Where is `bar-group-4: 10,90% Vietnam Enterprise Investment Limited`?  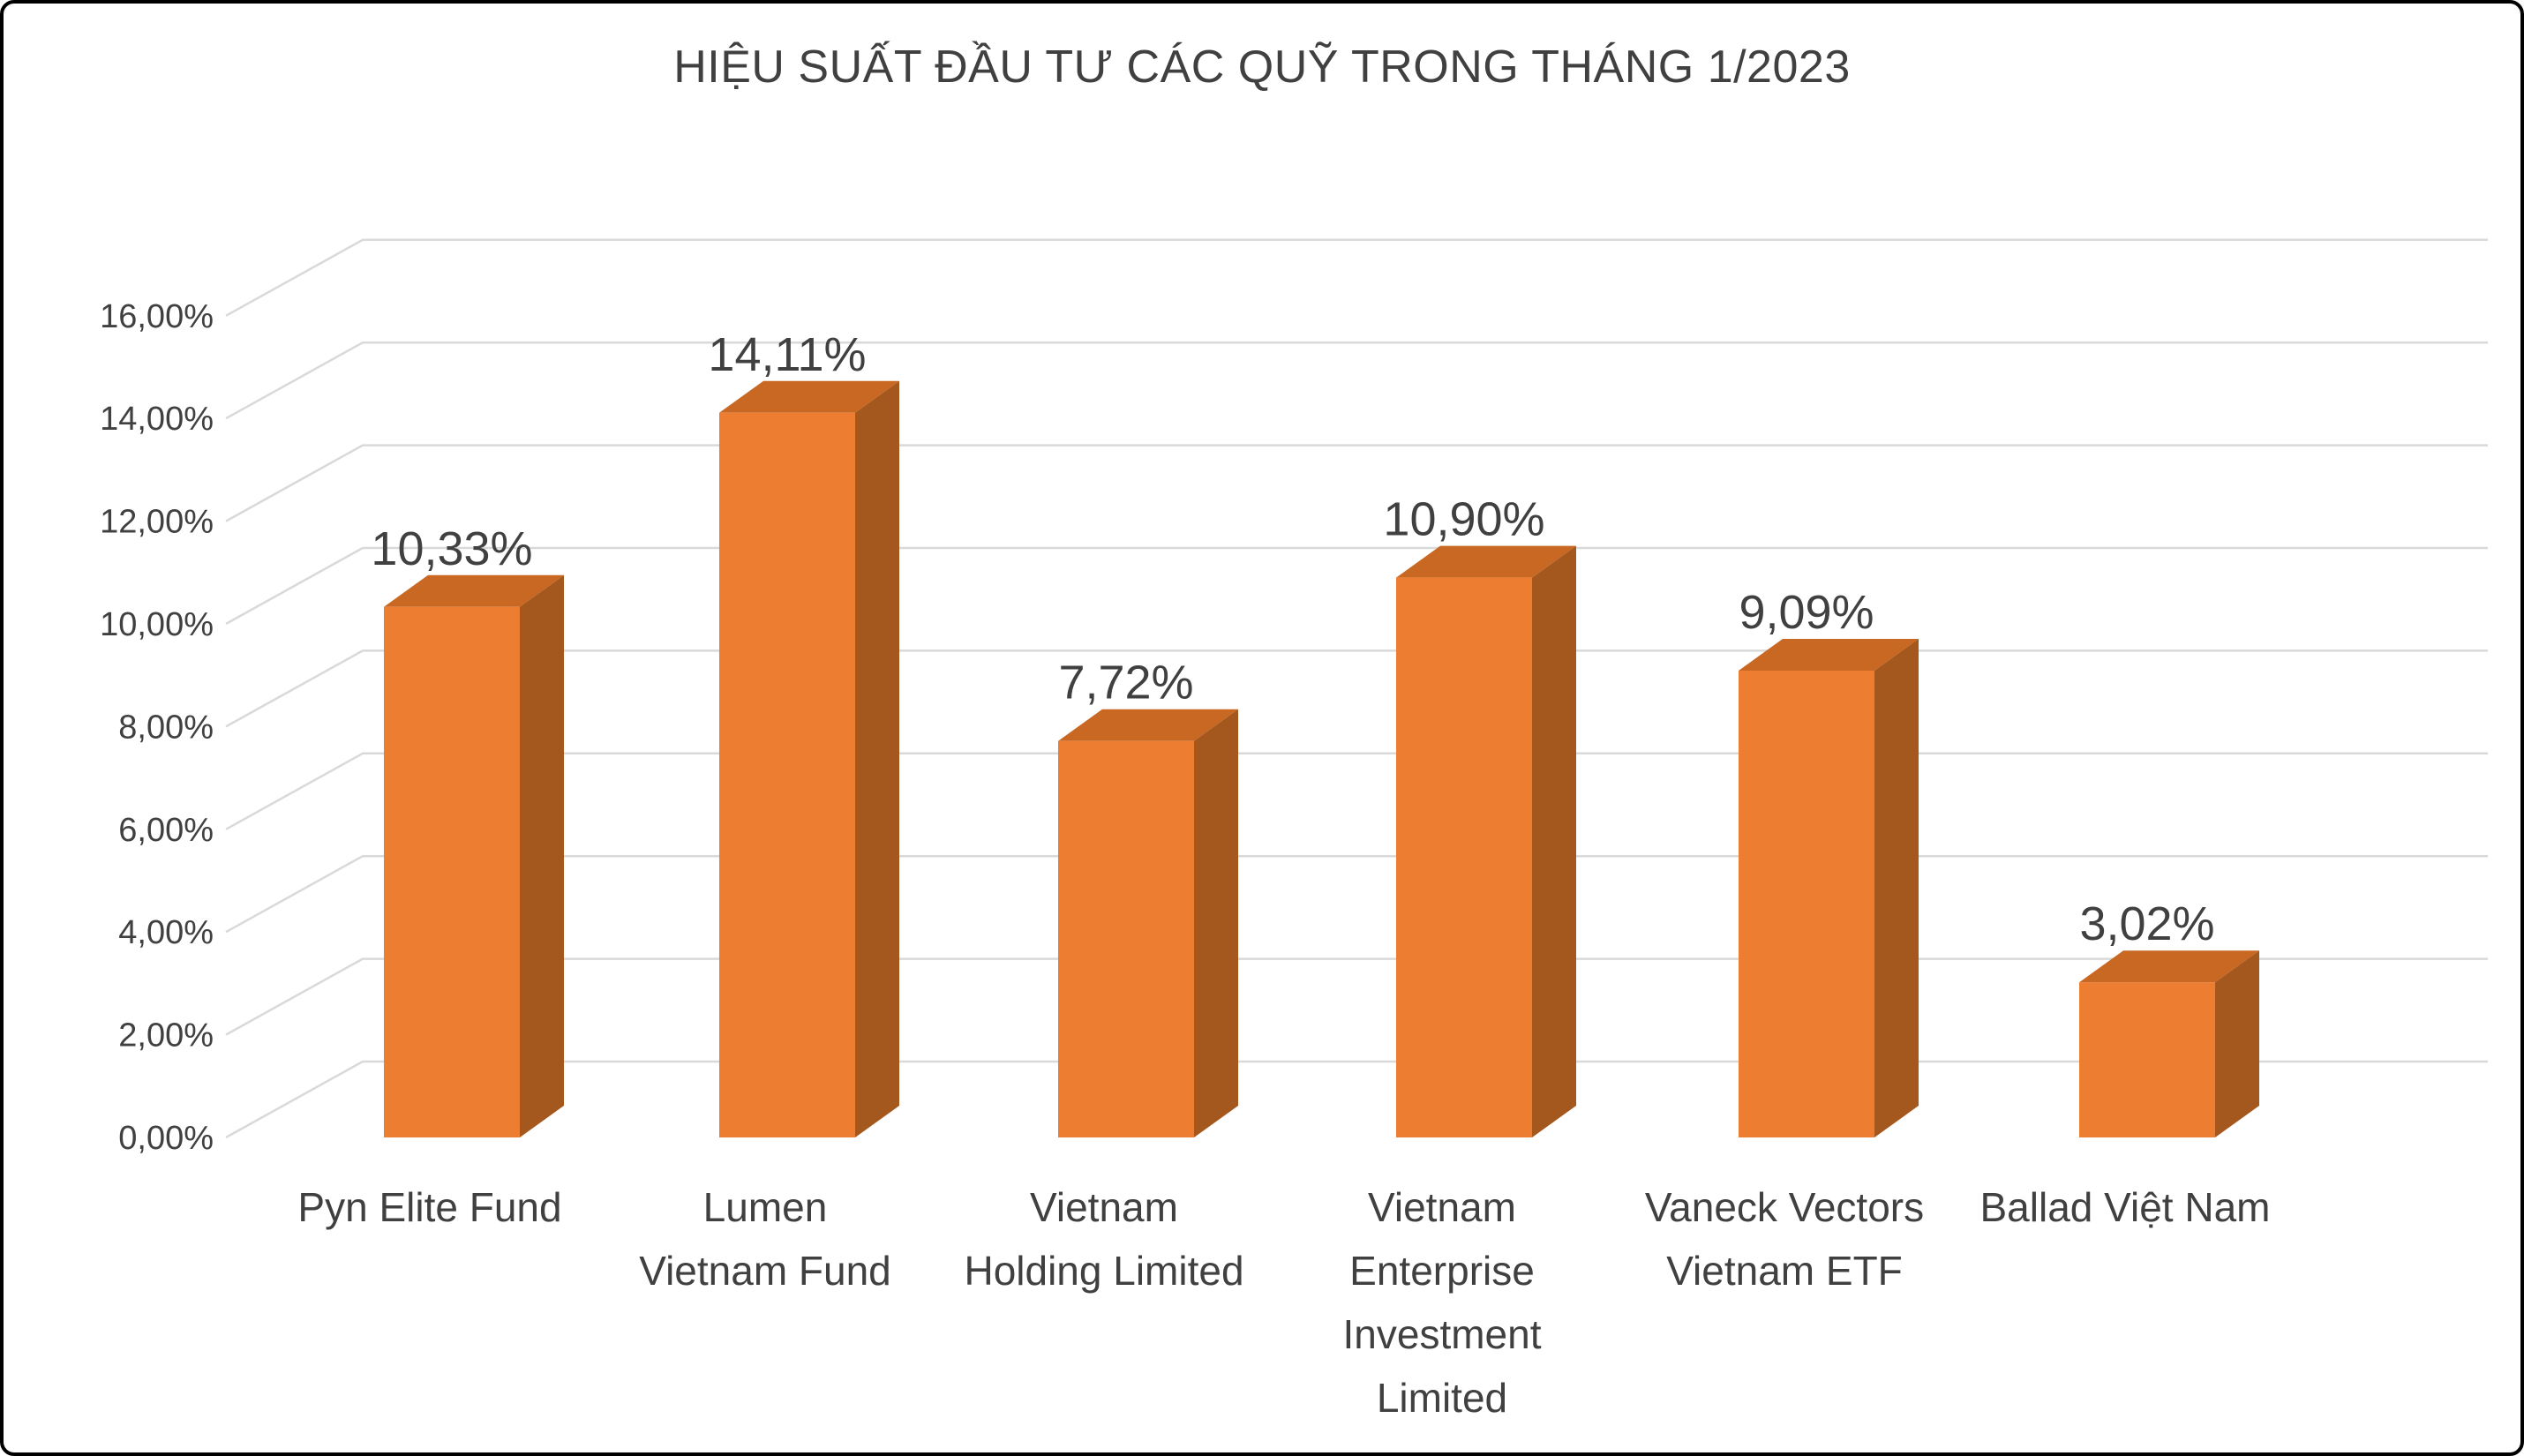
bar-group-4: 10,90% Vietnam Enterprise Investment Limited is located at coordinates (1459, 957).